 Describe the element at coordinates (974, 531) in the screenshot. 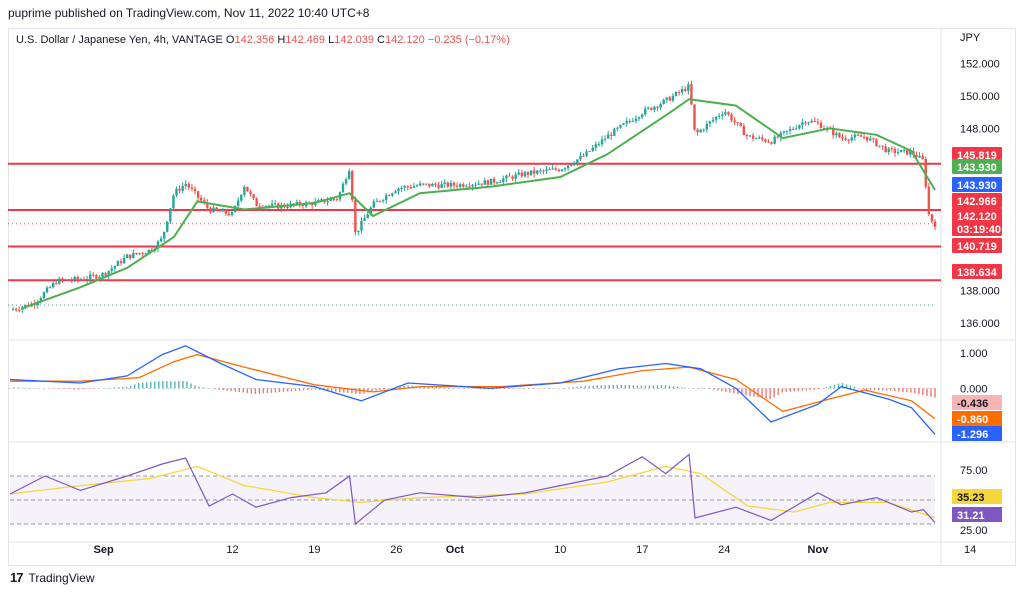

I see `rsi-tick-label-partial: 25.00` at that location.